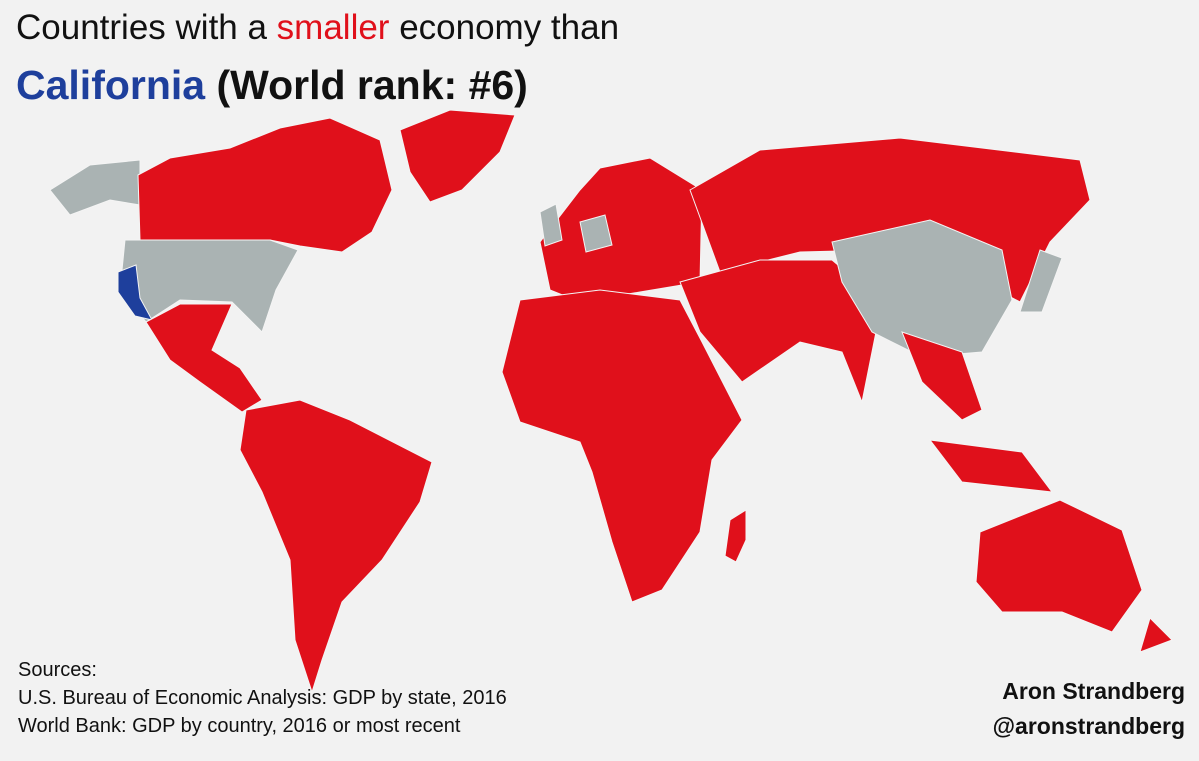 The image size is (1199, 761). I want to click on africa, so click(622, 446).